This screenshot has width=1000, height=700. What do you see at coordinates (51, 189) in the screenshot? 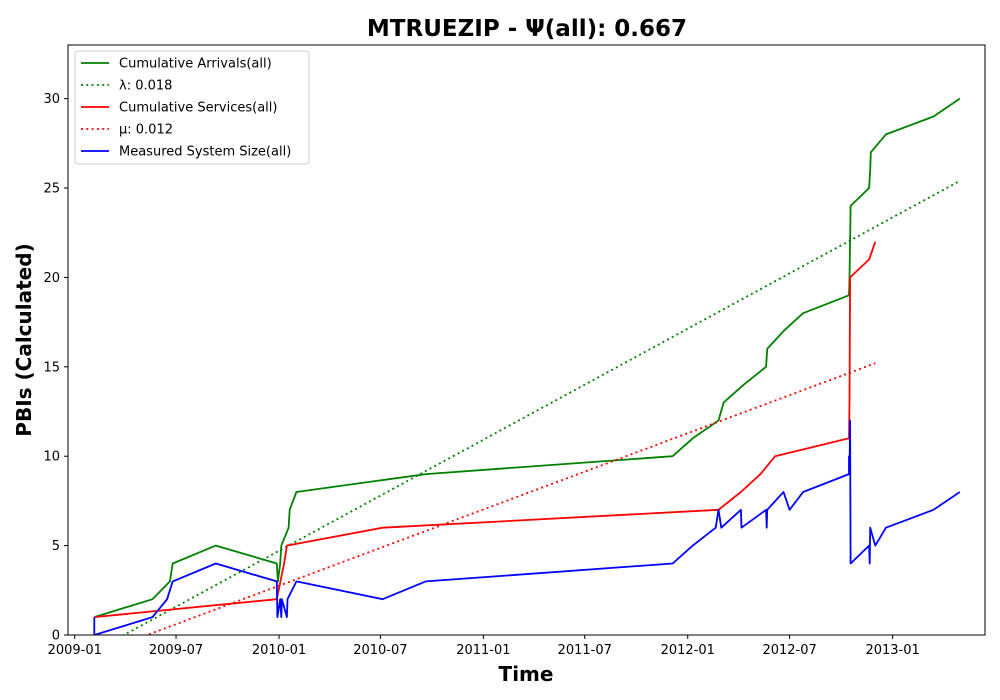
I see `y-tick-label: 25` at bounding box center [51, 189].